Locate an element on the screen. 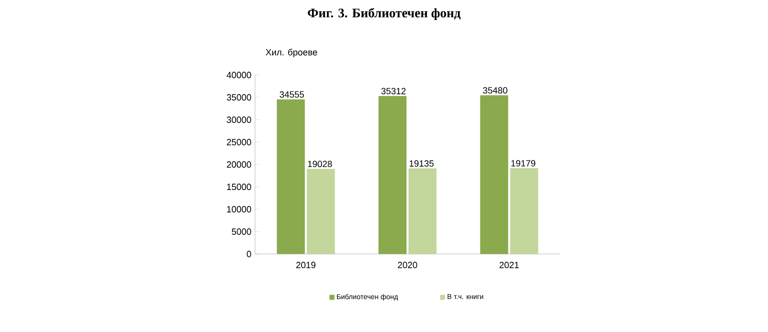 The height and width of the screenshot is (332, 768). data-label: 19179 is located at coordinates (523, 163).